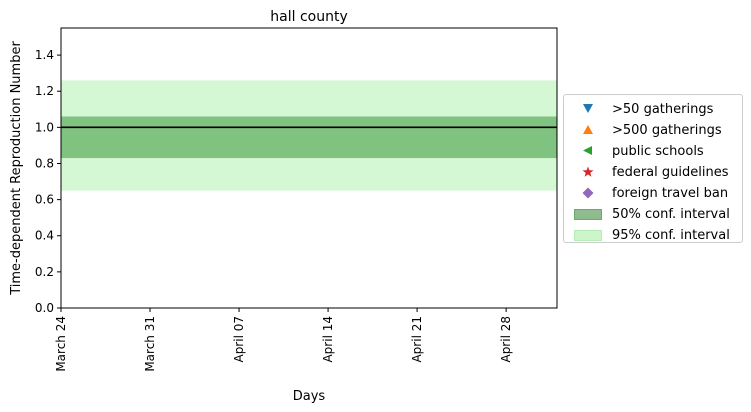  What do you see at coordinates (588, 172) in the screenshot?
I see `star-icon` at bounding box center [588, 172].